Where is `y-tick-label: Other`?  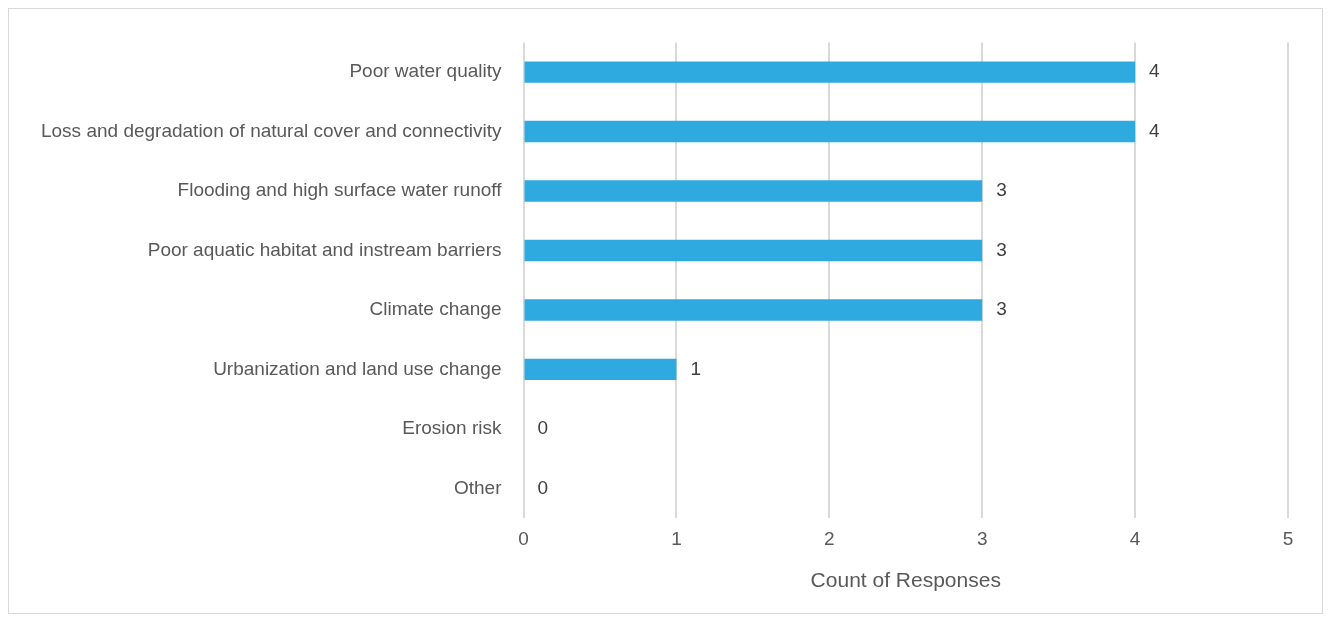 y-tick-label: Other is located at coordinates (478, 487).